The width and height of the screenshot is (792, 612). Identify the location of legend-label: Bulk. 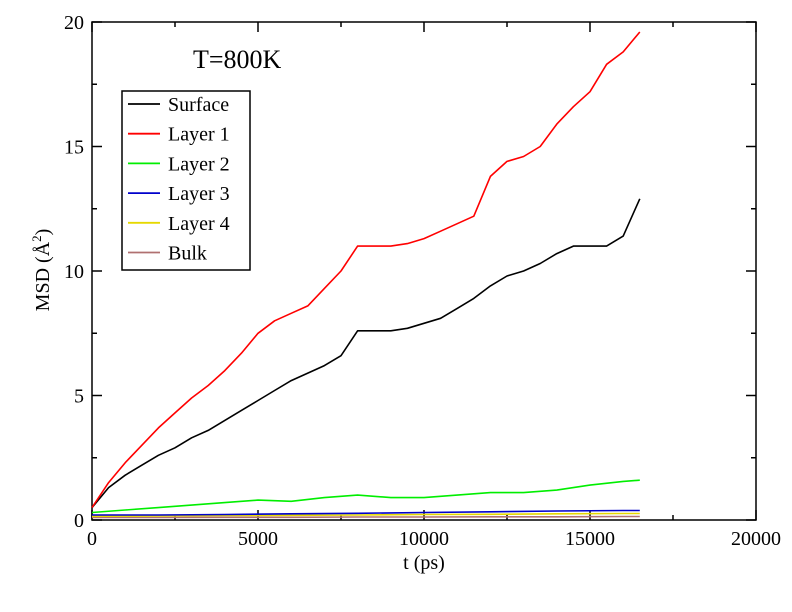
(187, 254).